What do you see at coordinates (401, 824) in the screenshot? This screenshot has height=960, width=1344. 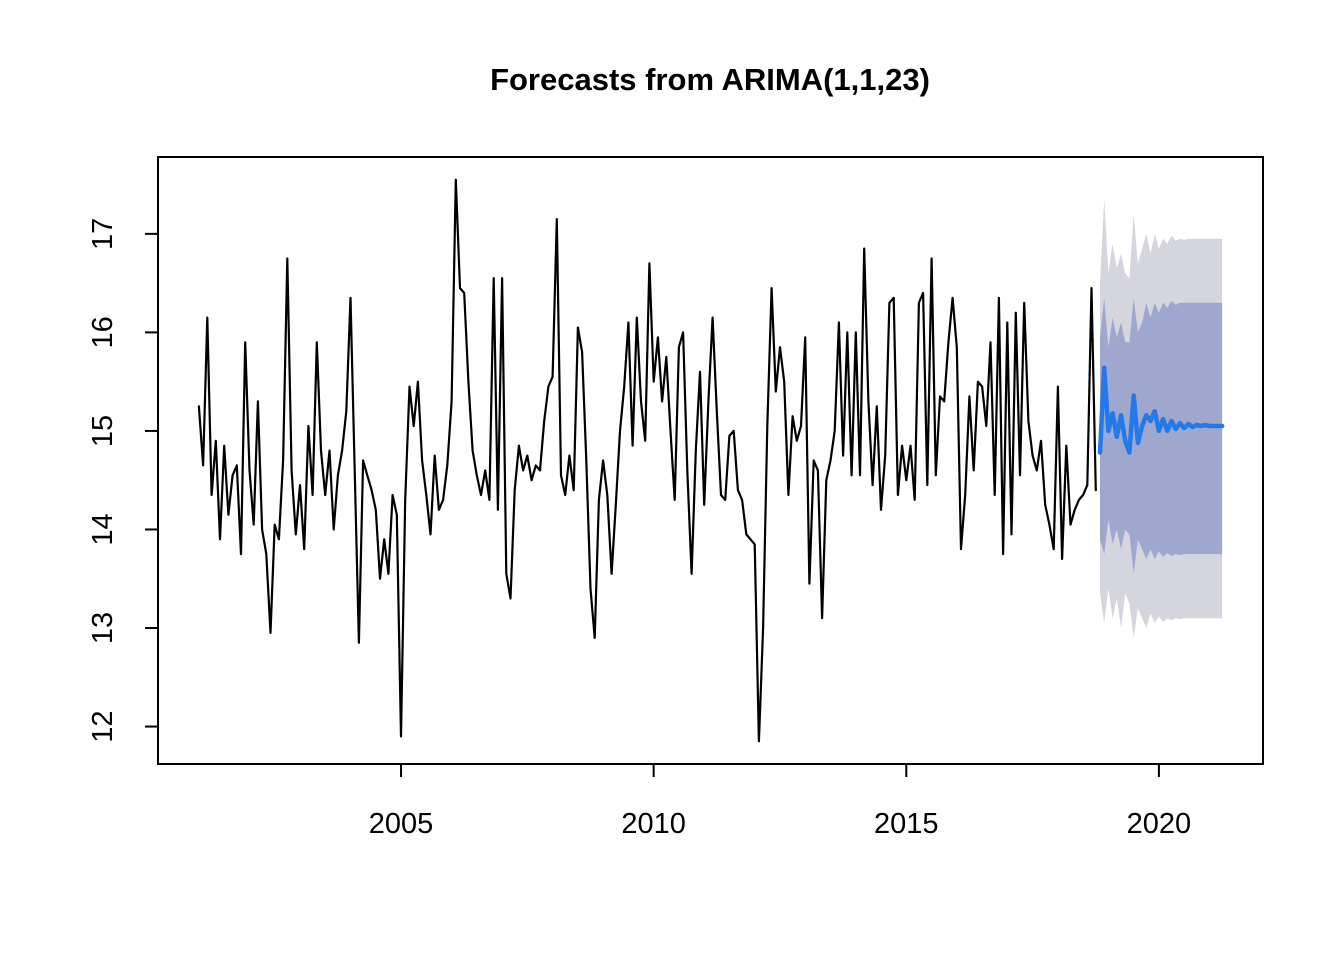 I see `x-tick-label: 2005` at bounding box center [401, 824].